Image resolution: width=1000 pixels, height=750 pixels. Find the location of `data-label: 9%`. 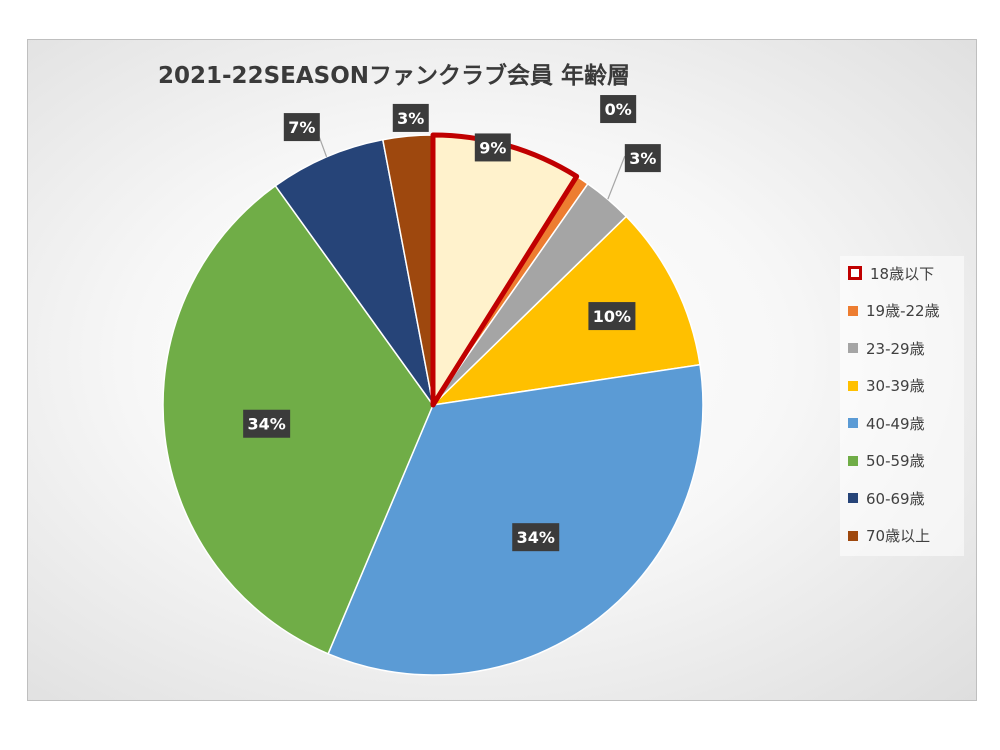

data-label: 9% is located at coordinates (492, 147).